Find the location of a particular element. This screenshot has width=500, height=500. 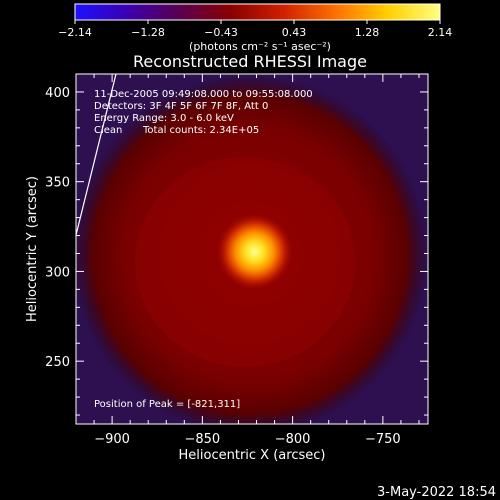

y-tick-label: 300 is located at coordinates (57, 272).